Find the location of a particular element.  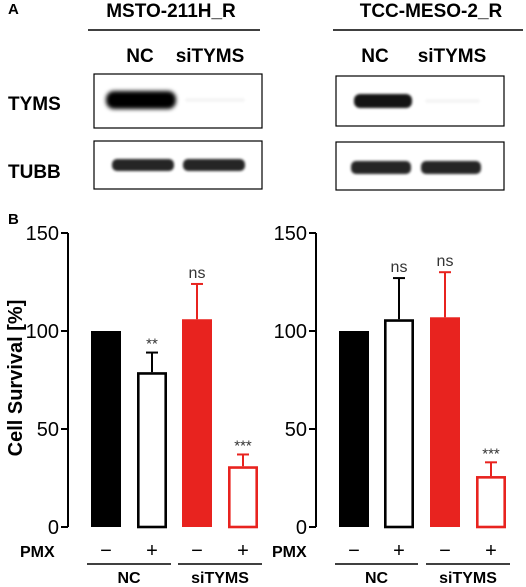

cell-line-title: MSTO-211H_R is located at coordinates (171, 11).